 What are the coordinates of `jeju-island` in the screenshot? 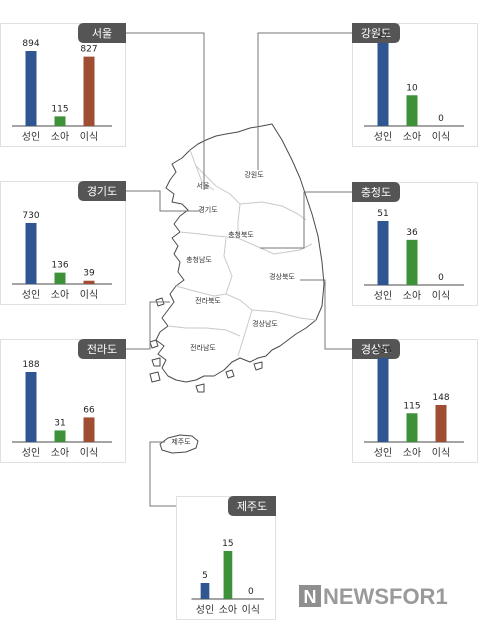 It's located at (179, 444).